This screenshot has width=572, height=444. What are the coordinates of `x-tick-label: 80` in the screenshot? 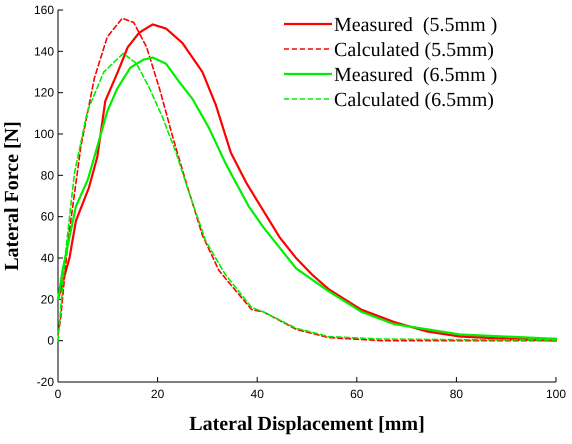 It's located at (457, 394).